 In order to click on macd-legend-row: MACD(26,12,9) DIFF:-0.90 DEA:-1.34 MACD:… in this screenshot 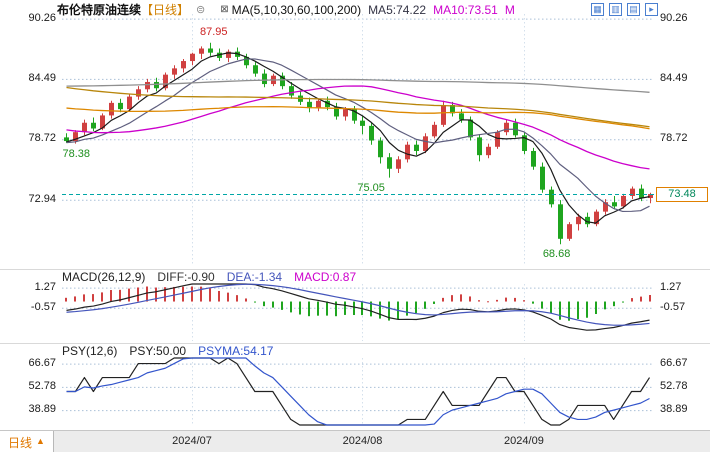, I will do `click(209, 277)`.